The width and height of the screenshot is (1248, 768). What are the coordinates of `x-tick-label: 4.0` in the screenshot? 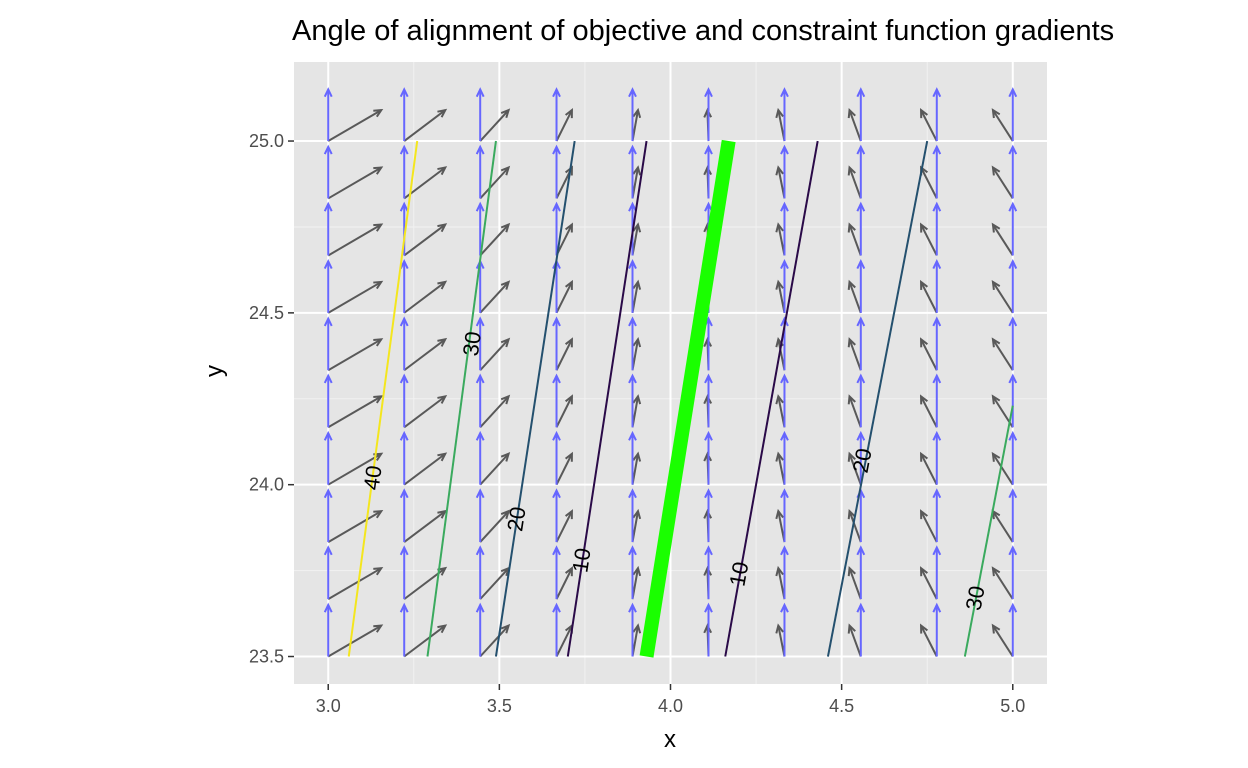 It's located at (670, 706).